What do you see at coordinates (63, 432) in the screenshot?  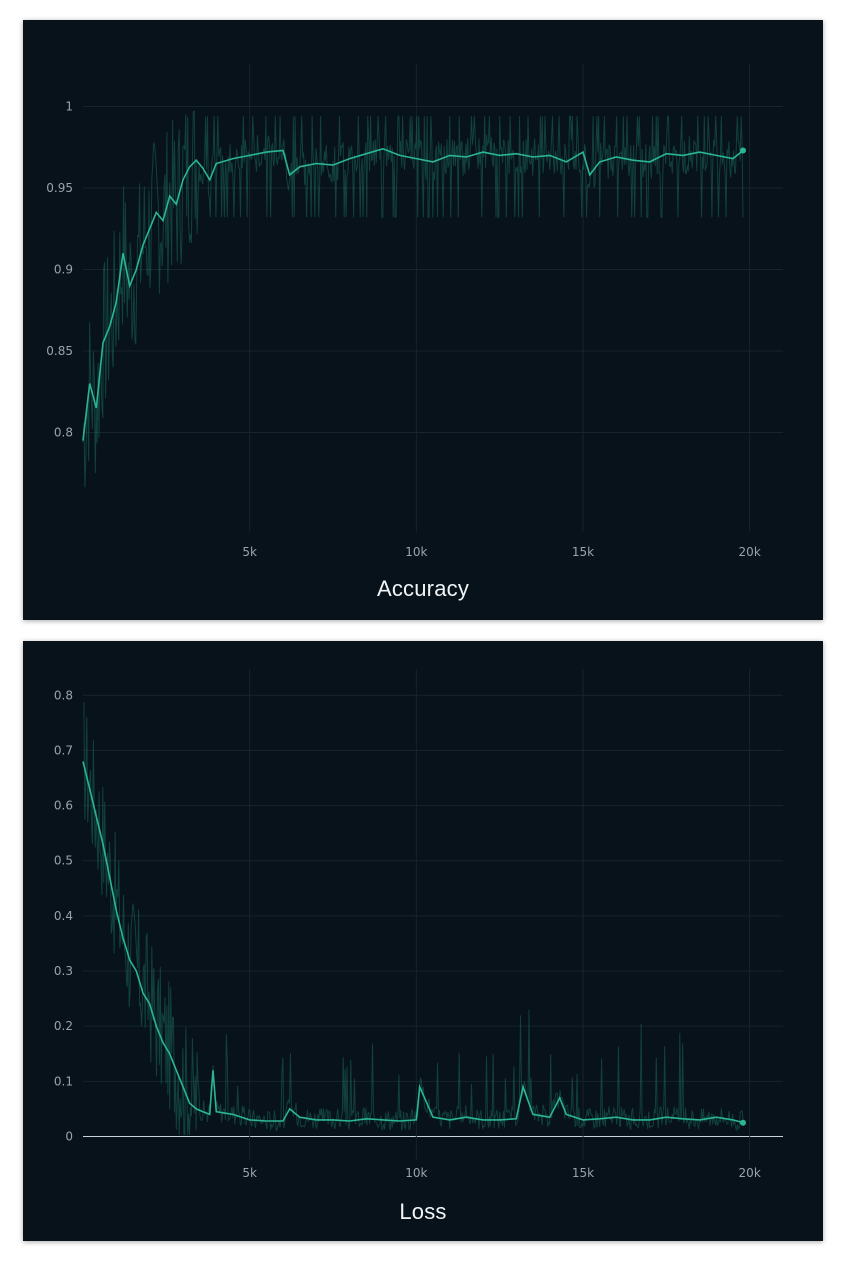 I see `accuracy-y-tick-label: 0.8` at bounding box center [63, 432].